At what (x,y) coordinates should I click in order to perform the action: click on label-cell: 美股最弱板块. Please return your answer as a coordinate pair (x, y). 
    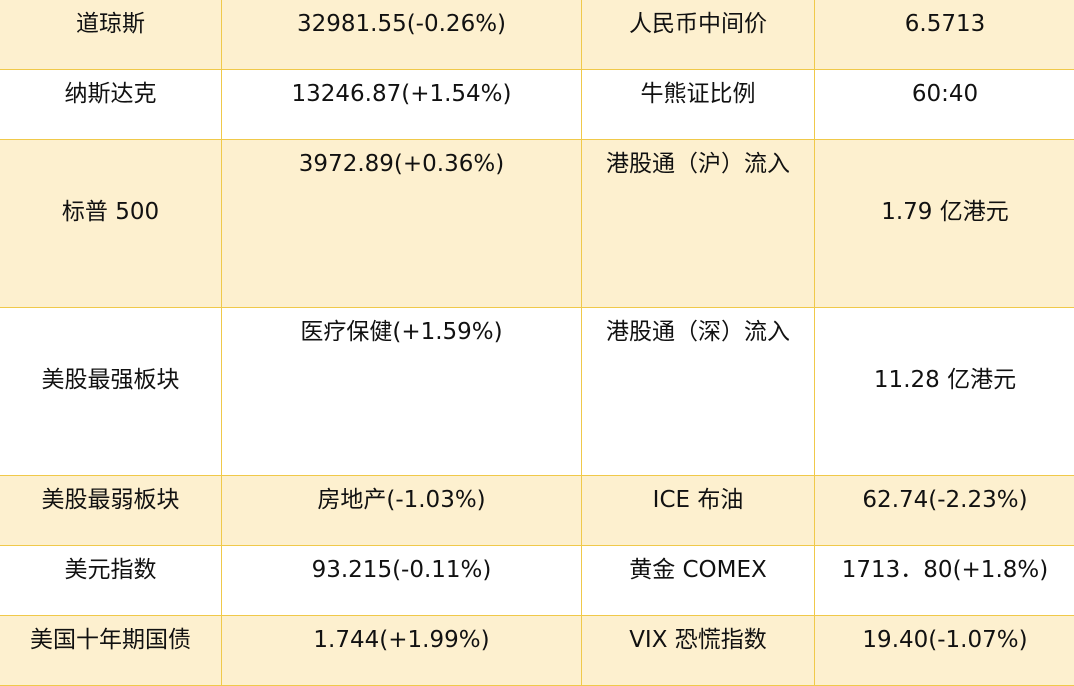
    Looking at the image, I should click on (111, 511).